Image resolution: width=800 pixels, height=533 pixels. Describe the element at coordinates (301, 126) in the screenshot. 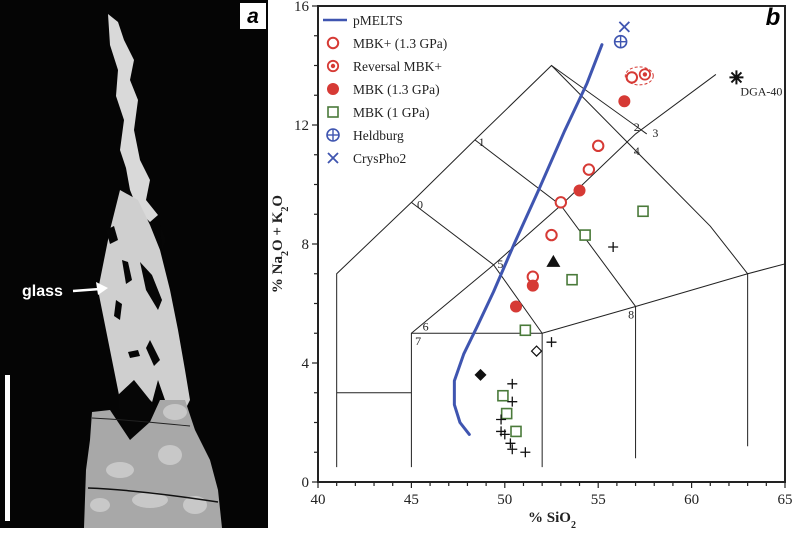

I see `y-tick-label: 12` at that location.